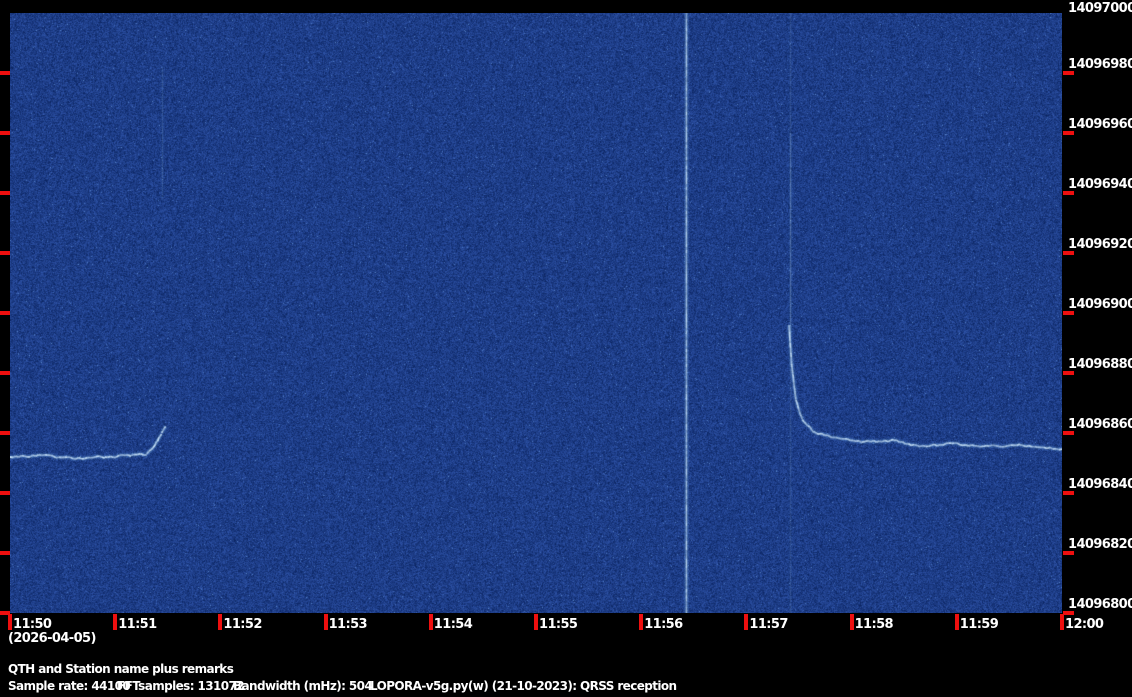 Image resolution: width=1132 pixels, height=697 pixels. What do you see at coordinates (181, 686) in the screenshot?
I see `footer-info-item: FFTsamples: 131072` at bounding box center [181, 686].